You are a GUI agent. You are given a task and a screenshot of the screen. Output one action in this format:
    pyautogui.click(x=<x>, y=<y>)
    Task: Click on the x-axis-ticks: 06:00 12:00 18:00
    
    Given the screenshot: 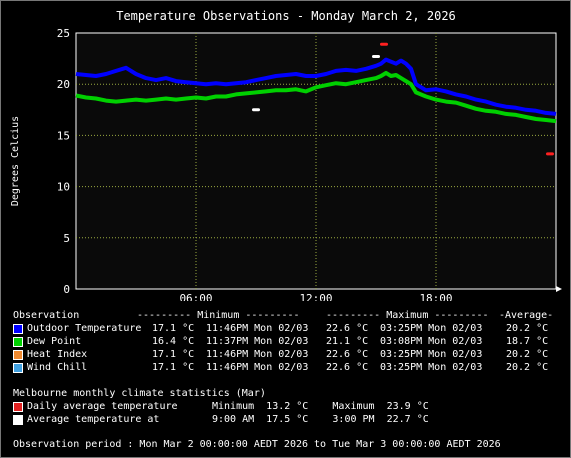 What is the action you would take?
    pyautogui.click(x=315, y=296)
    